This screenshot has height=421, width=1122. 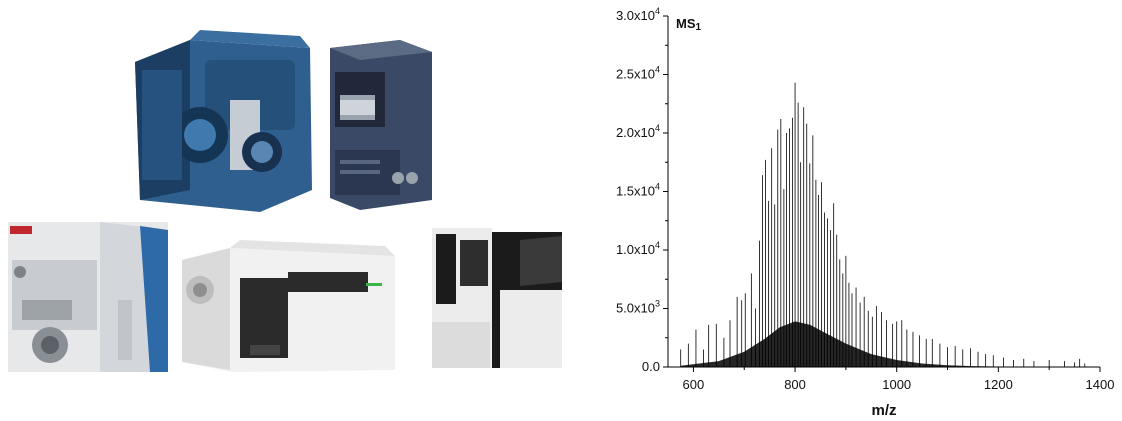 What do you see at coordinates (896, 384) in the screenshot?
I see `x-tick-label: 1000` at bounding box center [896, 384].